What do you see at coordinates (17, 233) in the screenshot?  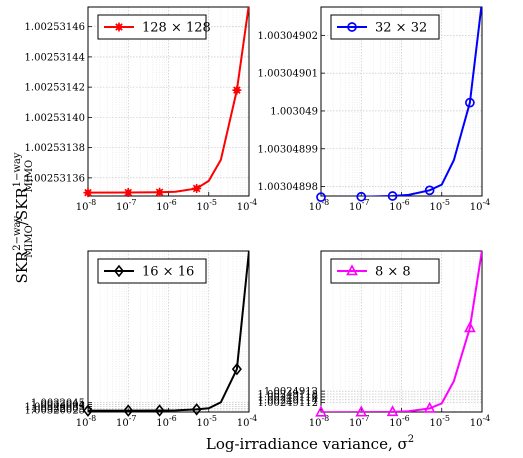 I see `y-label-sup-num: 2−way` at bounding box center [17, 233].